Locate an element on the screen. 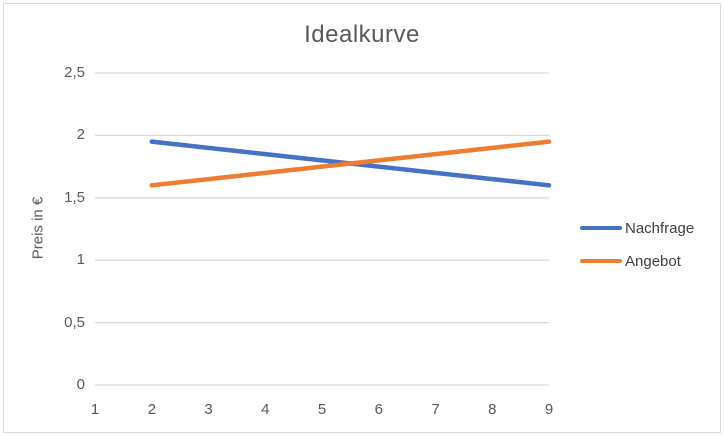 Image resolution: width=724 pixels, height=436 pixels. chart-title: Idealkurve is located at coordinates (362, 34).